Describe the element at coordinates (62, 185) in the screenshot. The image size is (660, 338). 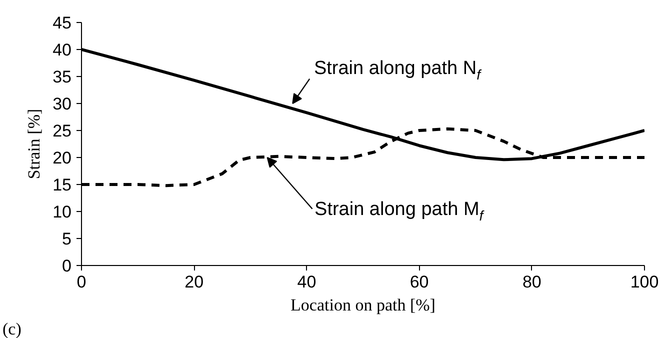
I see `y-tick-label: 15` at that location.